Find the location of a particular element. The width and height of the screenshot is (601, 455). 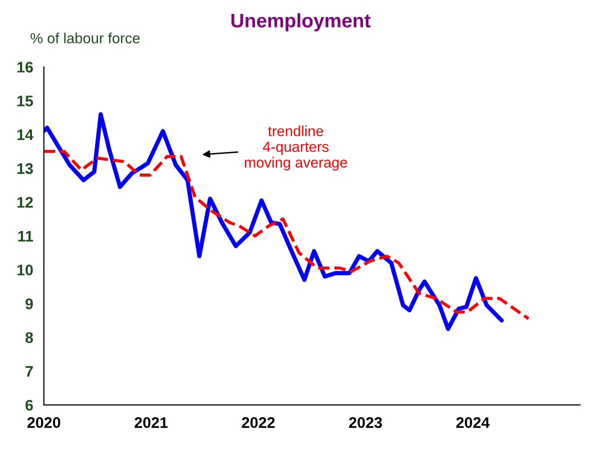

chart-title: Unemployment is located at coordinates (300, 22).